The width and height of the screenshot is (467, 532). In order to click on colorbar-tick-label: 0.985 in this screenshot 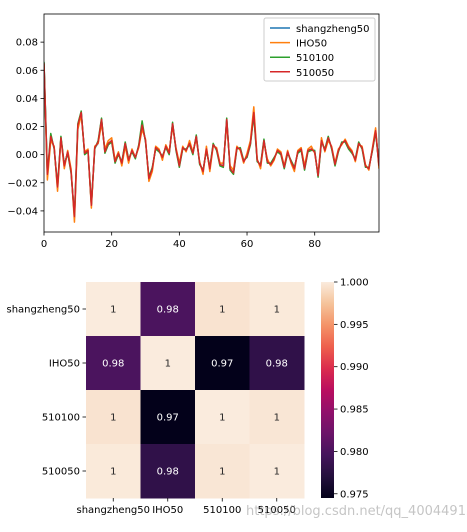, I will do `click(354, 410)`.